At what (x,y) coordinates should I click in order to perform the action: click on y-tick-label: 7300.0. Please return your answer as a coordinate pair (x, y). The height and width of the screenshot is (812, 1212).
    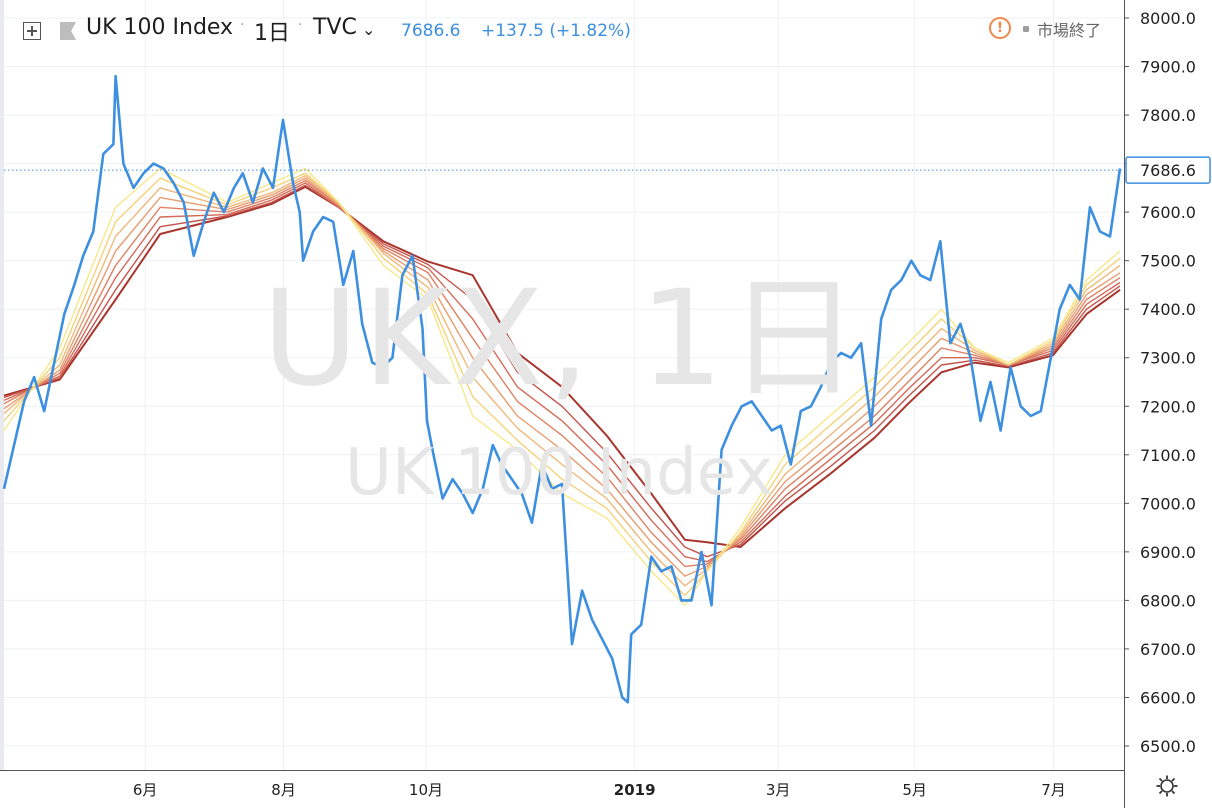
    Looking at the image, I should click on (1168, 358).